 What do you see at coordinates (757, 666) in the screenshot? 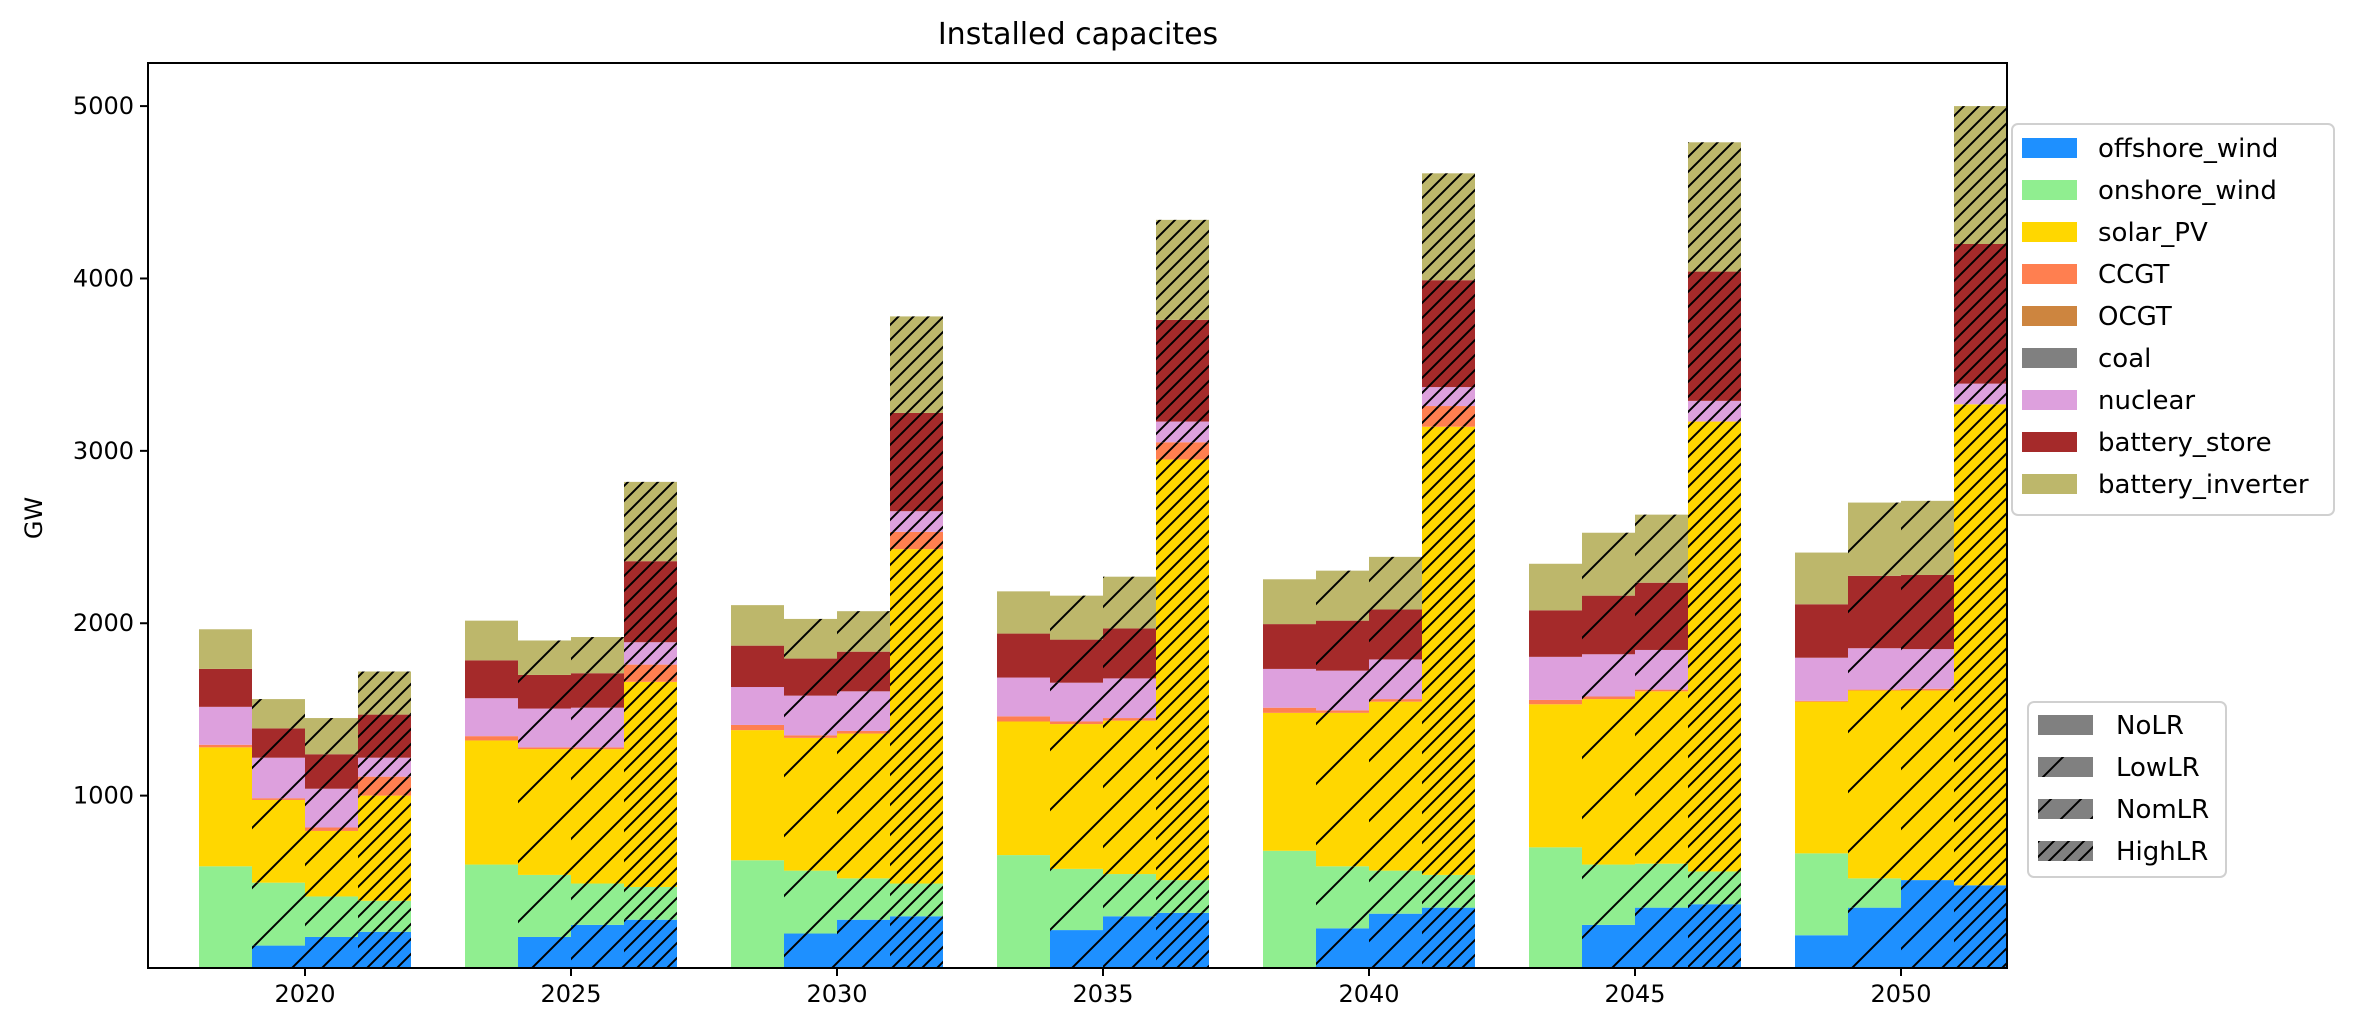
I see `bar-segment-battery_store-NoLR-2030` at bounding box center [757, 666].